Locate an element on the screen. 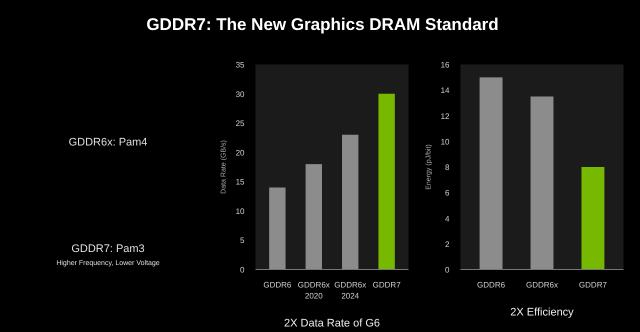 This screenshot has height=332, width=640. y-tick-label: 6 is located at coordinates (447, 193).